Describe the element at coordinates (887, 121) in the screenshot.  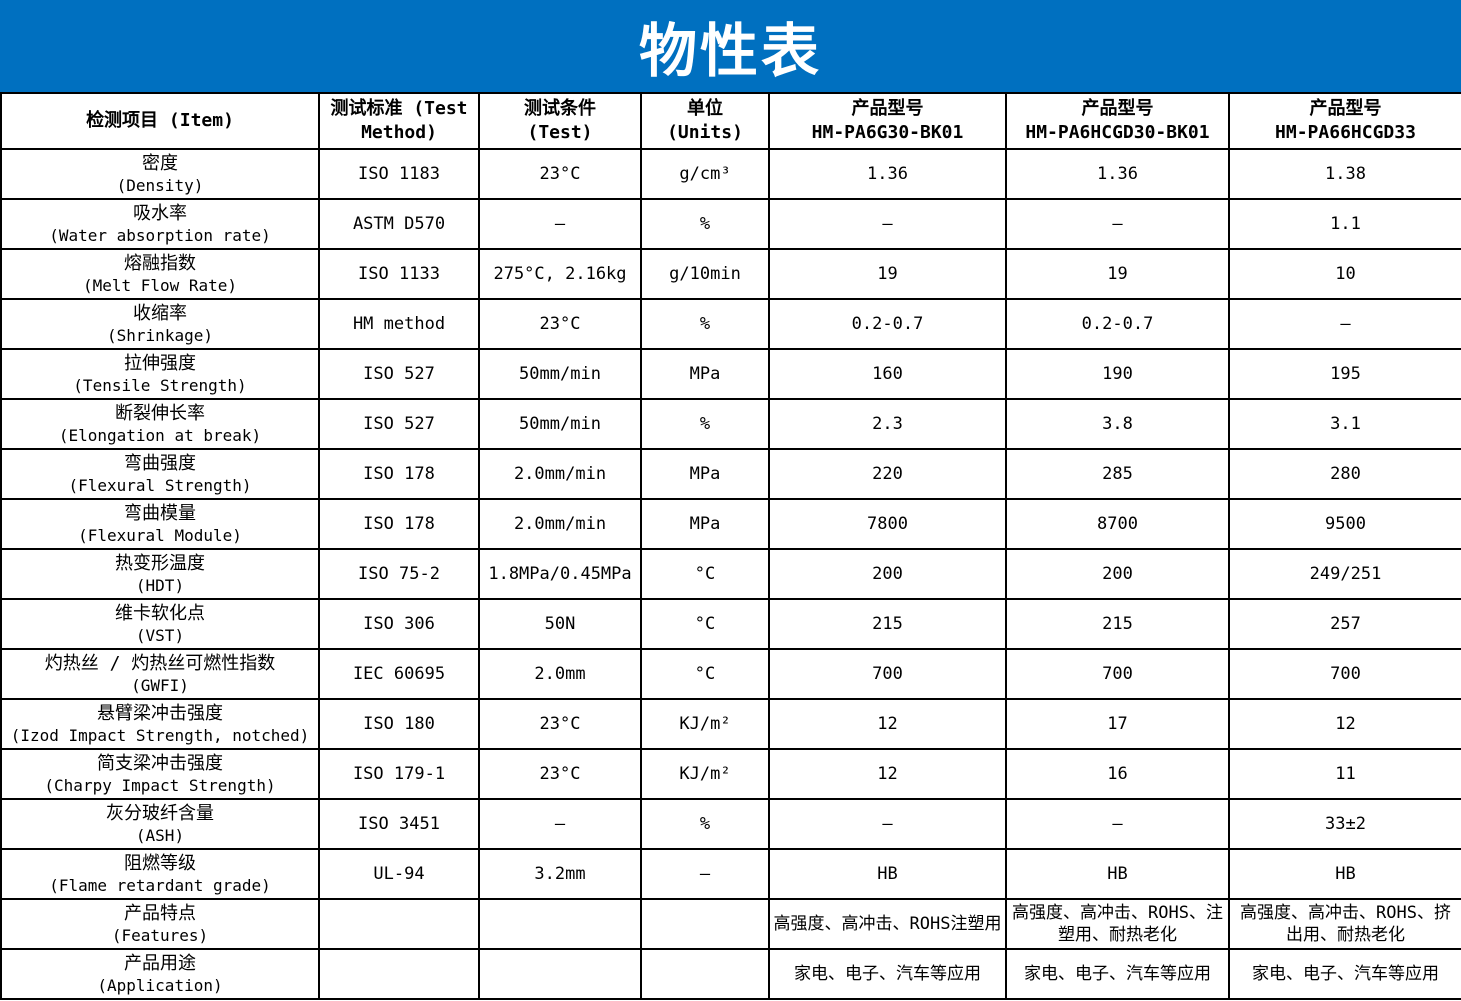
I see `col-header-product-1: 产品型号 HM-PA6G30-BK01` at that location.